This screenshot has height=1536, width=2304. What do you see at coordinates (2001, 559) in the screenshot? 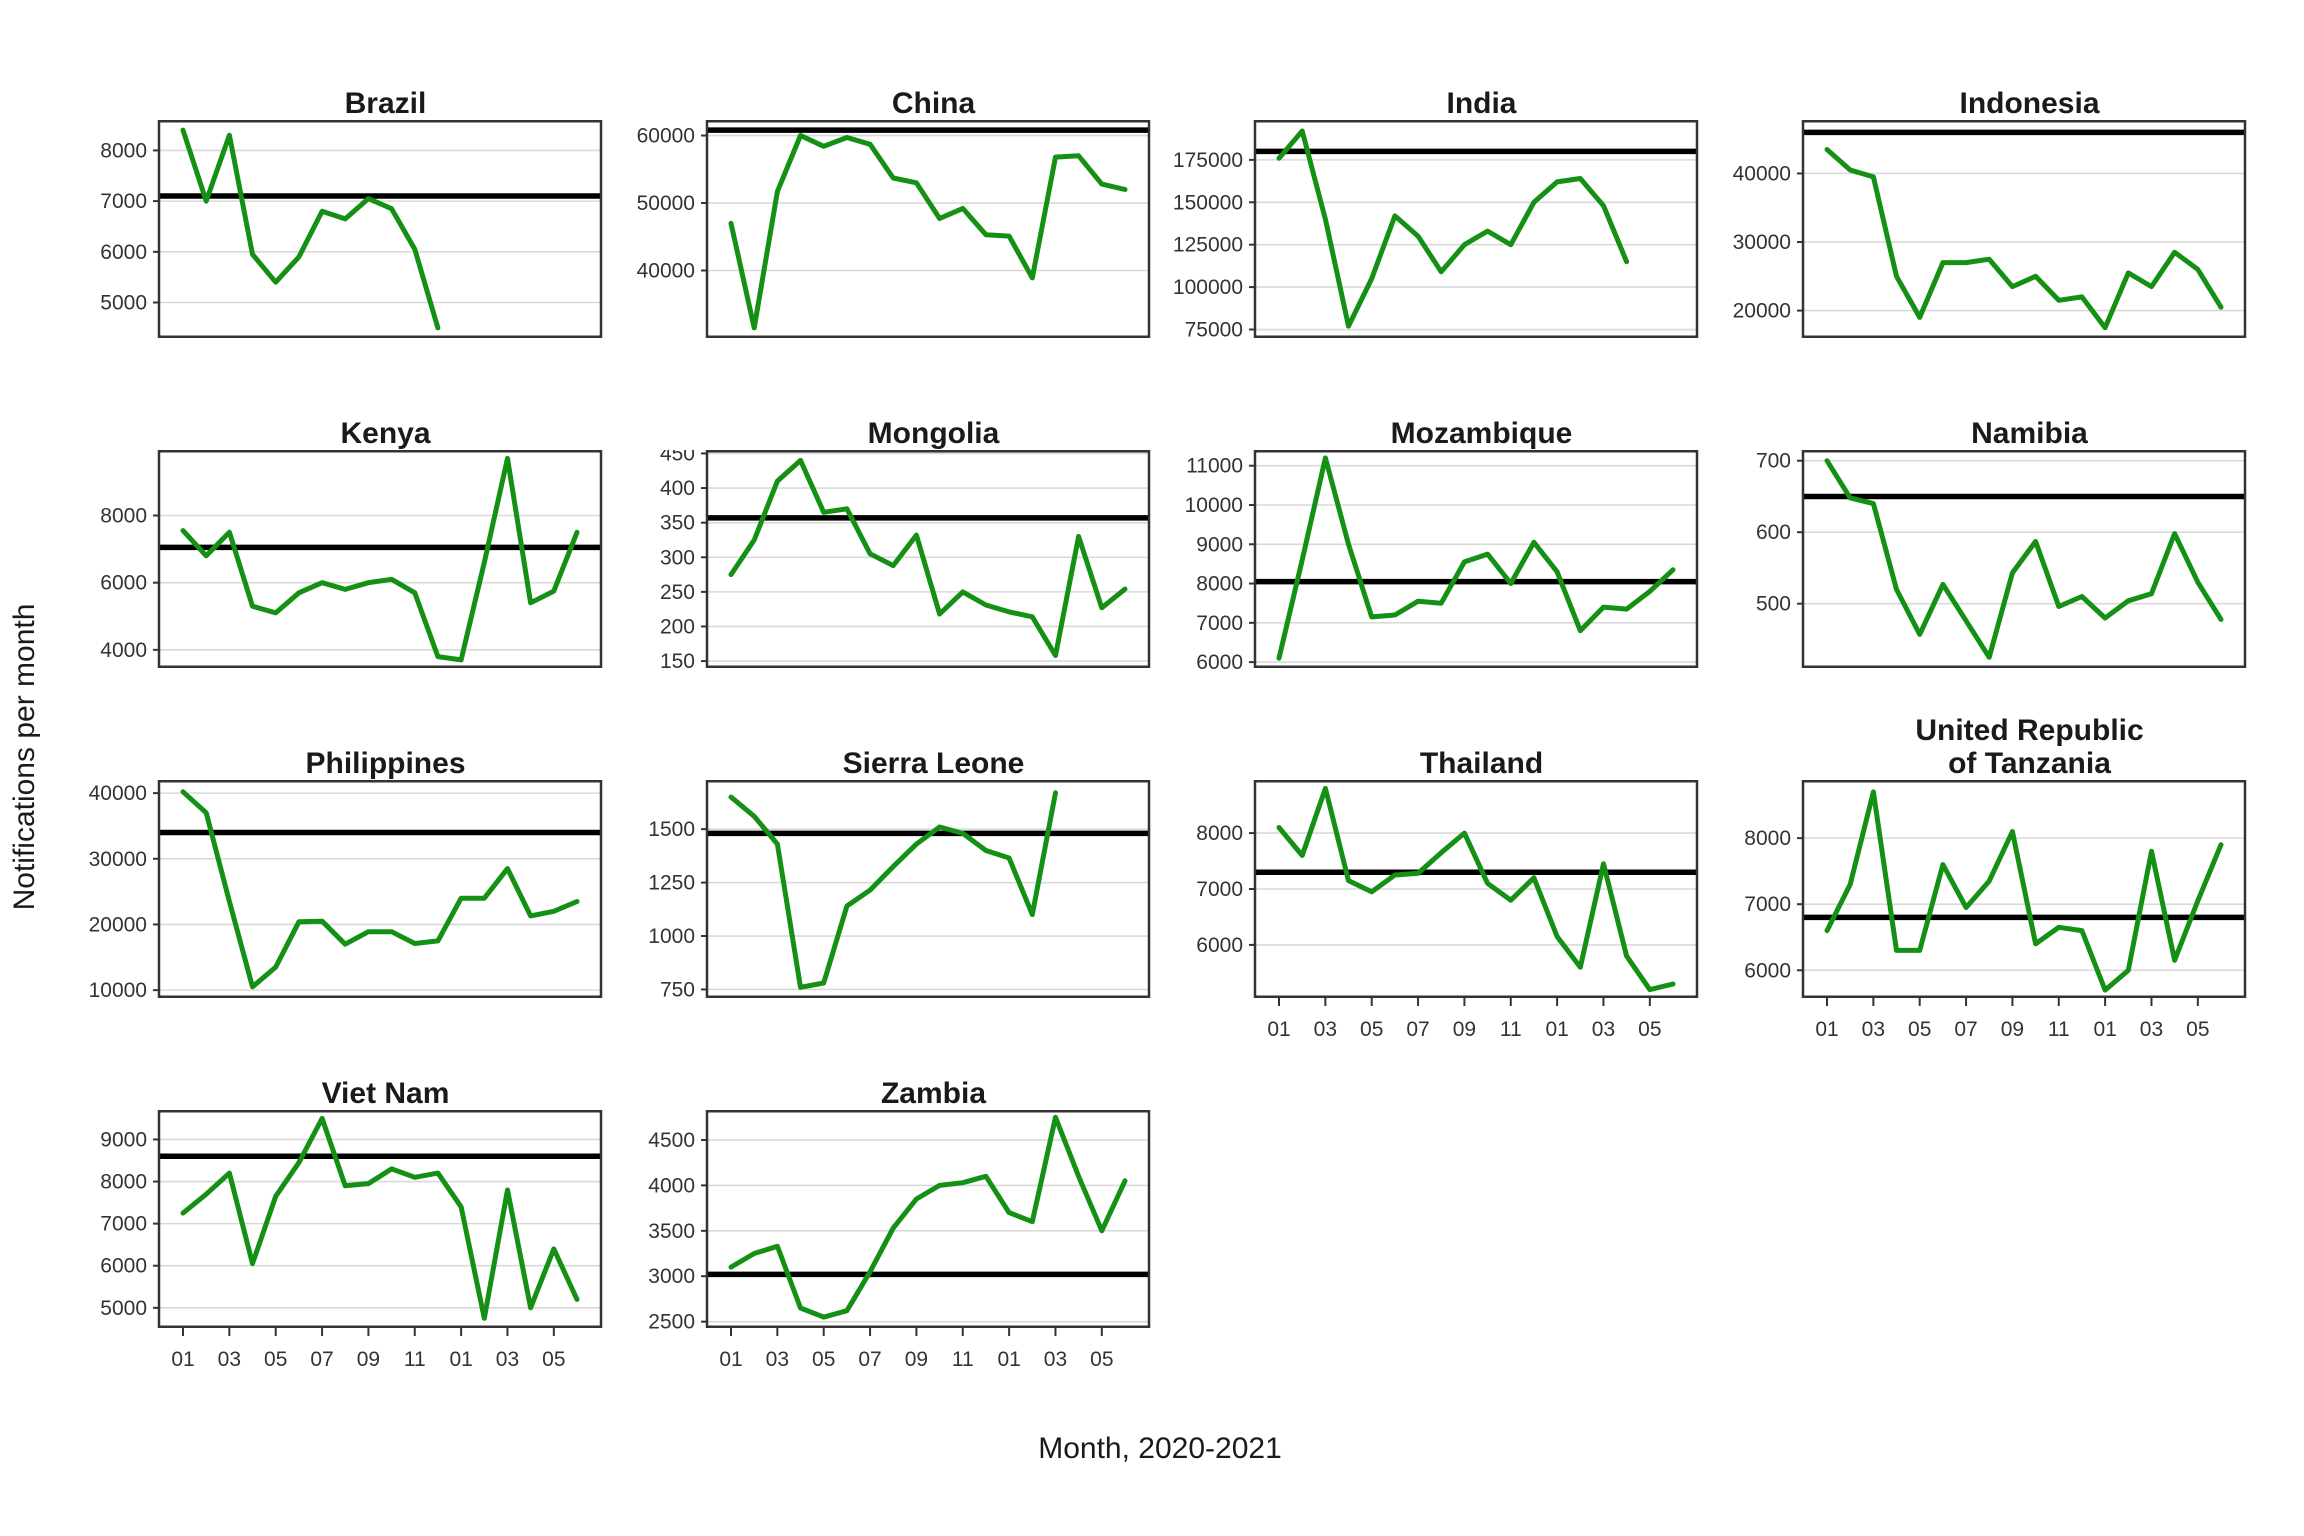
I see `facet-plot-namibia: 700 600 500` at bounding box center [2001, 559].